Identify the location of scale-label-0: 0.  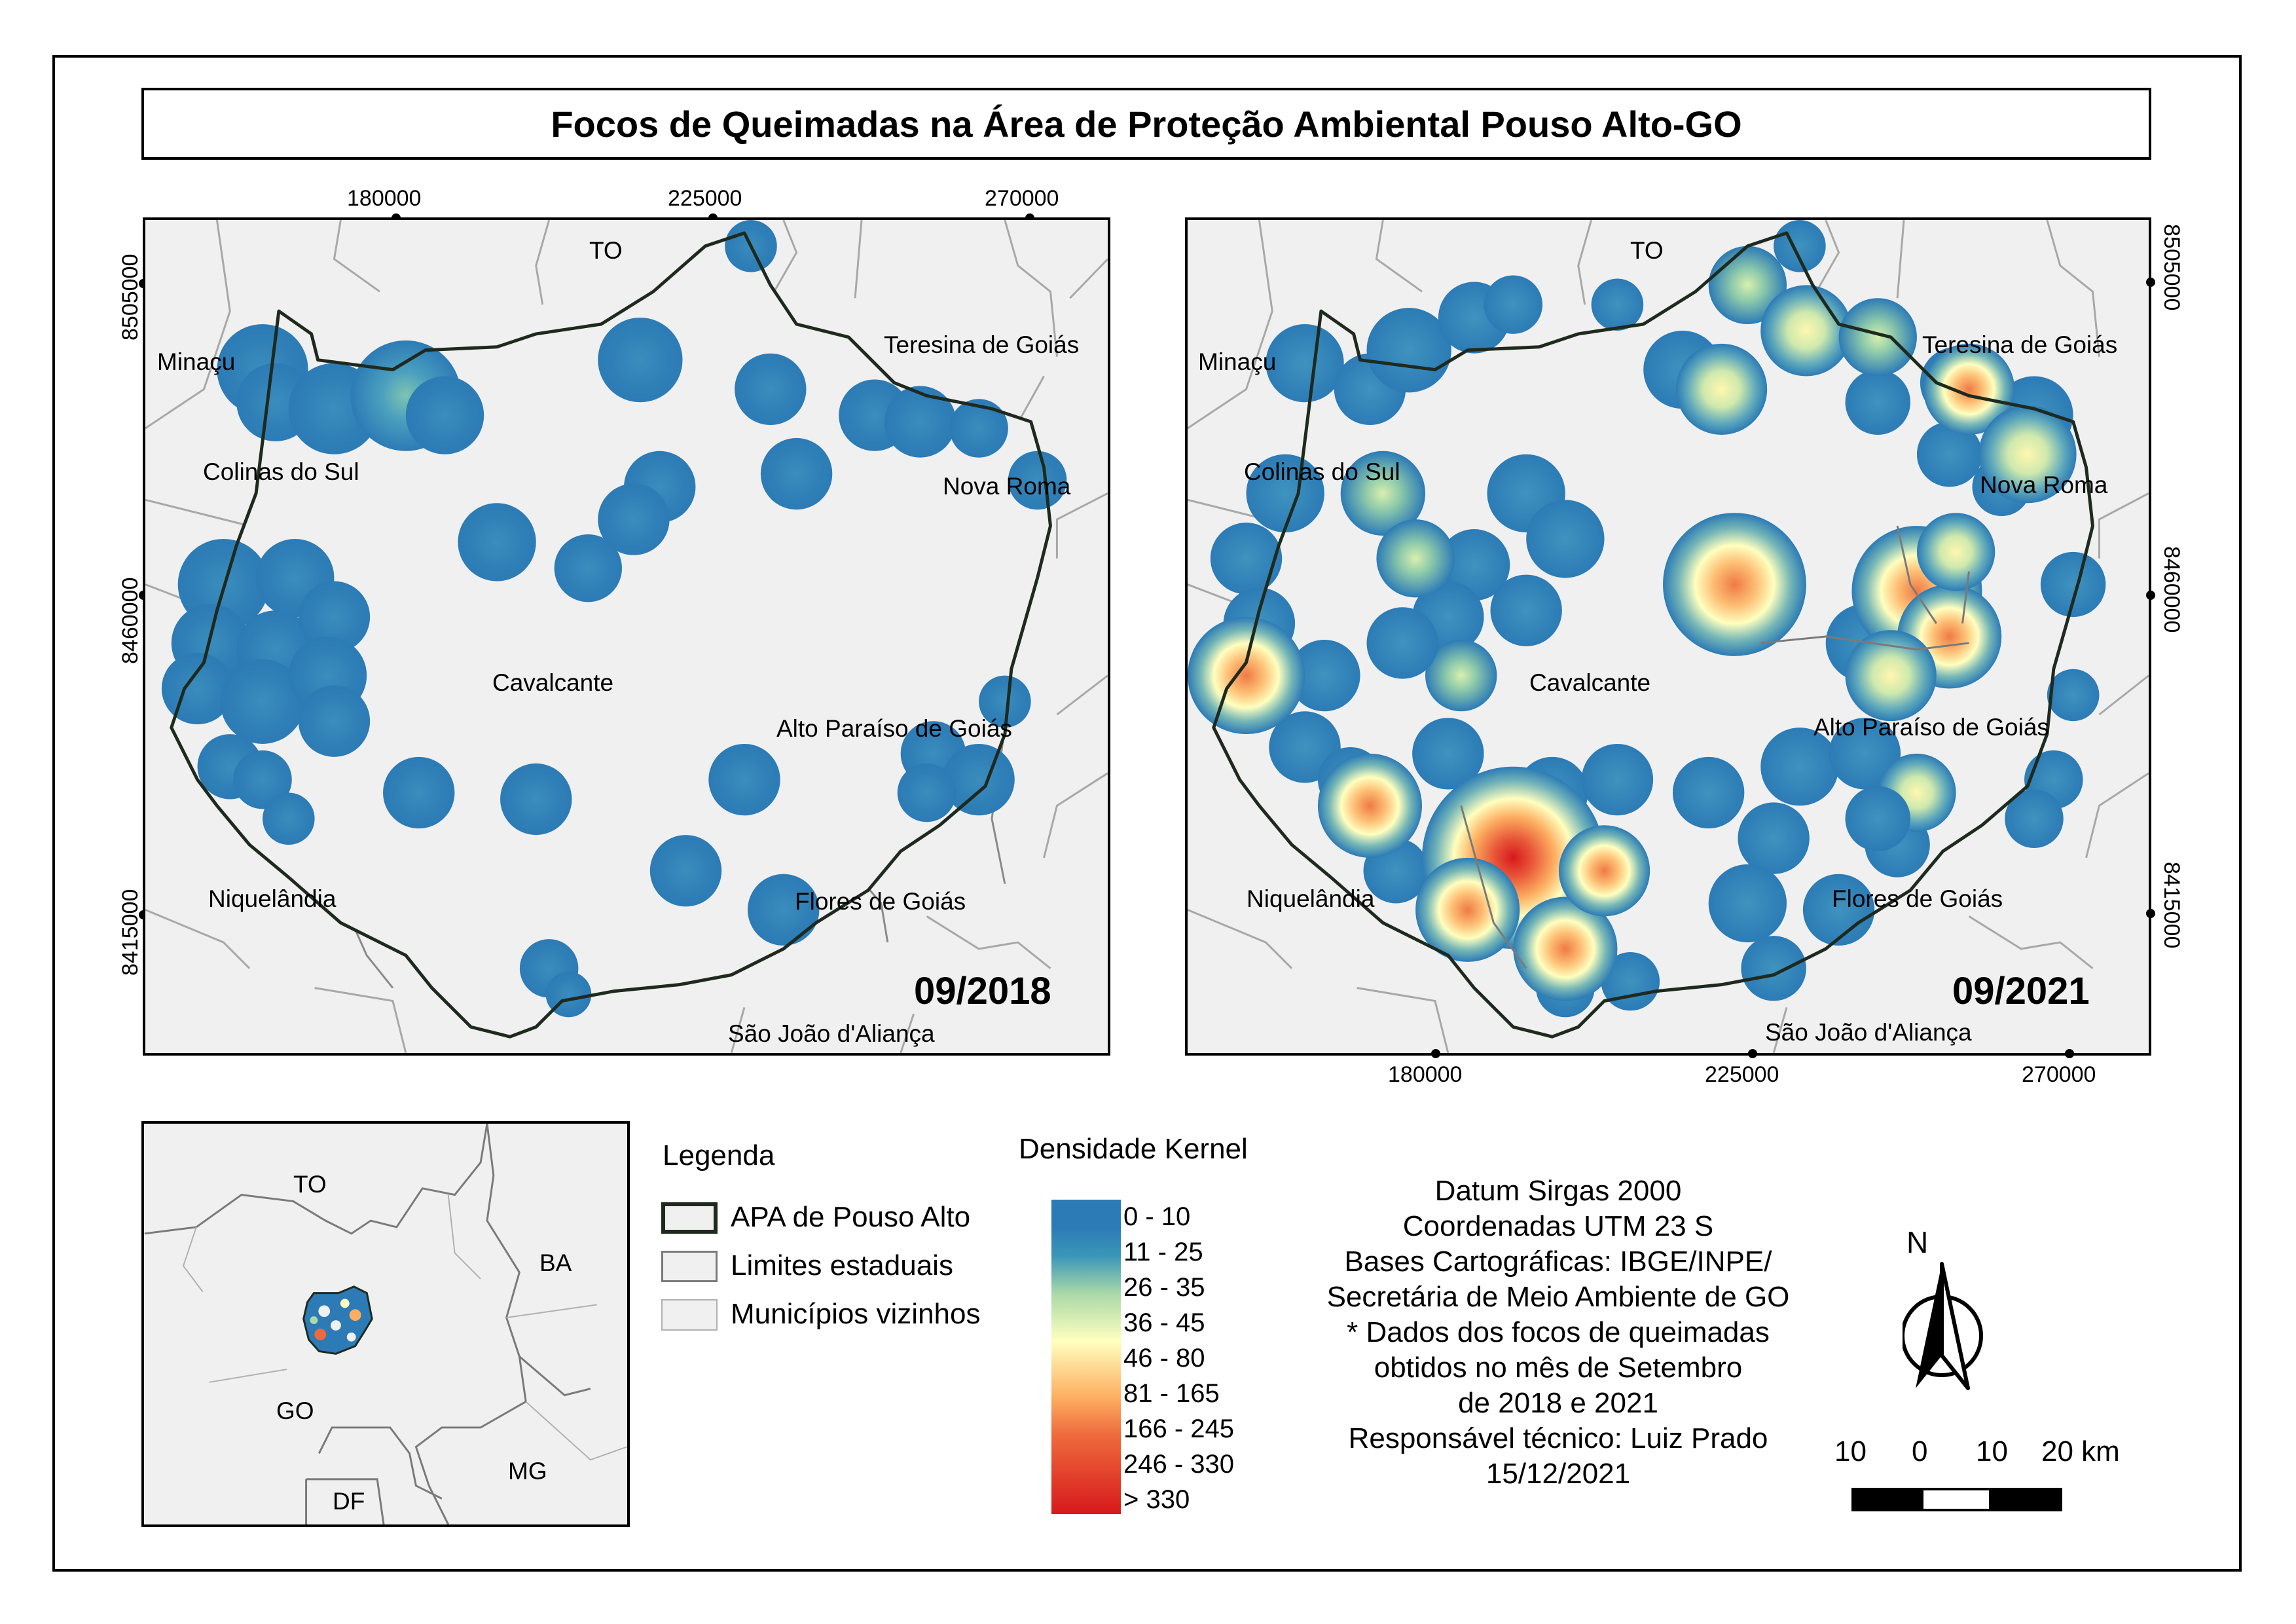
(1920, 1451).